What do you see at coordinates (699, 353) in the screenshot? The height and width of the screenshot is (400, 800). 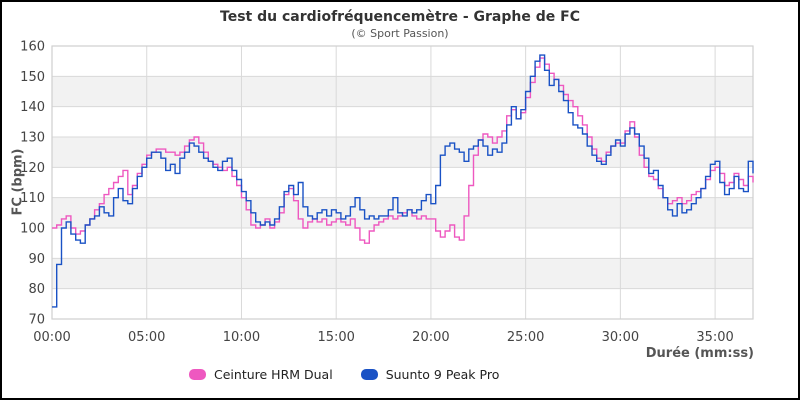 I see `x-axis-title: Durée (mm:ss)` at bounding box center [699, 353].